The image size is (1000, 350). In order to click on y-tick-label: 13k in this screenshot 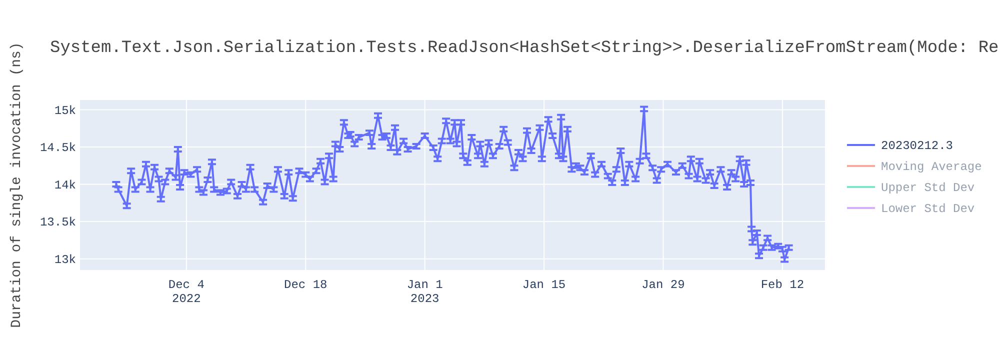, I will do `click(65, 260)`.